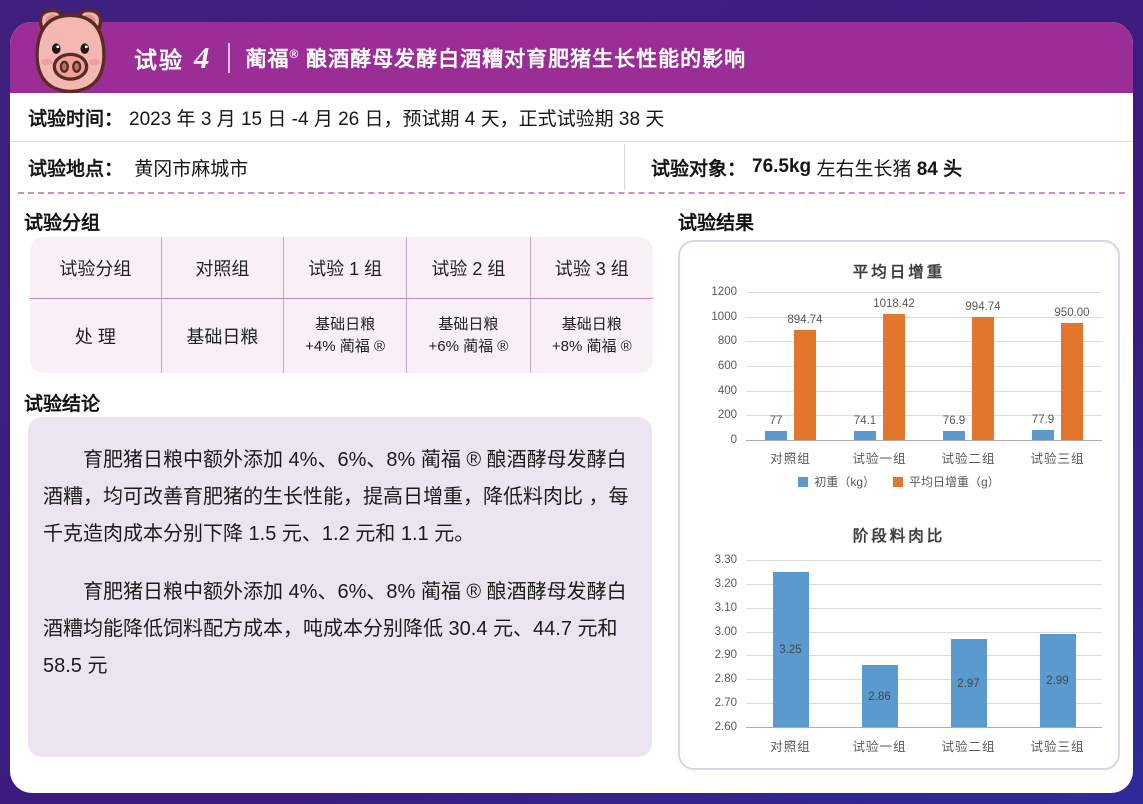 The width and height of the screenshot is (1143, 804). Describe the element at coordinates (724, 316) in the screenshot. I see `y-tick-label: 1000` at that location.